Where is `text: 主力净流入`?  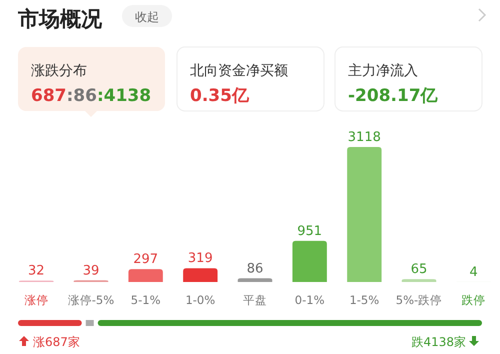 text: 主力净流入 is located at coordinates (383, 71).